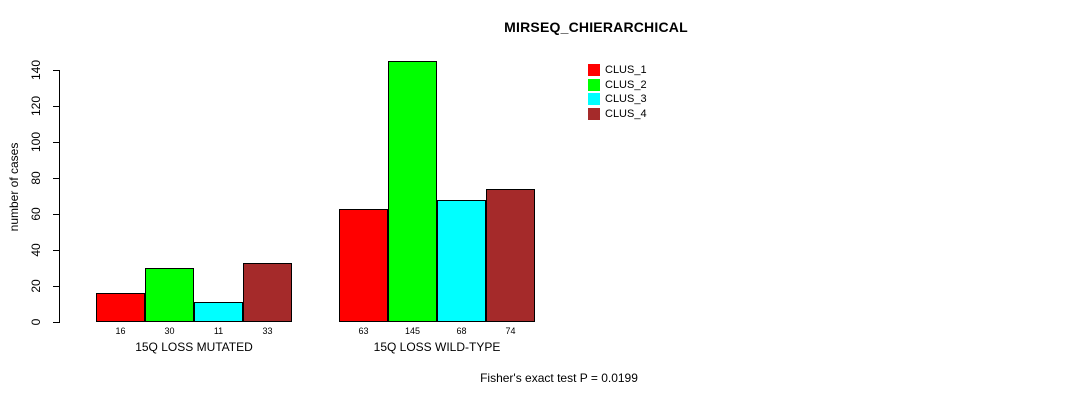  What do you see at coordinates (412, 331) in the screenshot?
I see `bar-value-label: 145` at bounding box center [412, 331].